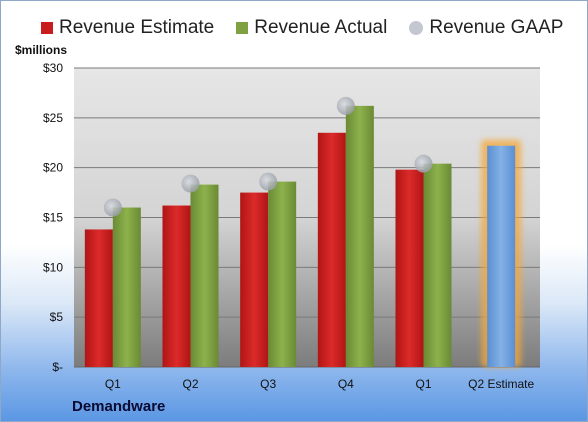  What do you see at coordinates (53, 218) in the screenshot?
I see `y-tick-label: $15` at bounding box center [53, 218].